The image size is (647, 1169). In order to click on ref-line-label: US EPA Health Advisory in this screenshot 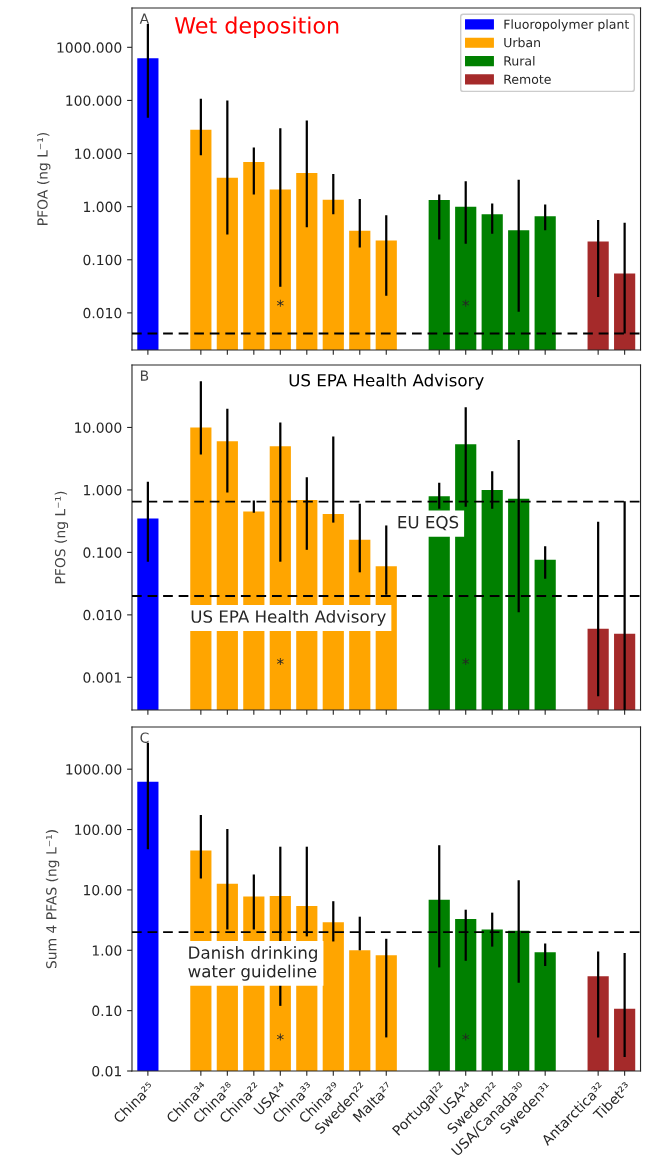, I will do `click(288, 618)`.